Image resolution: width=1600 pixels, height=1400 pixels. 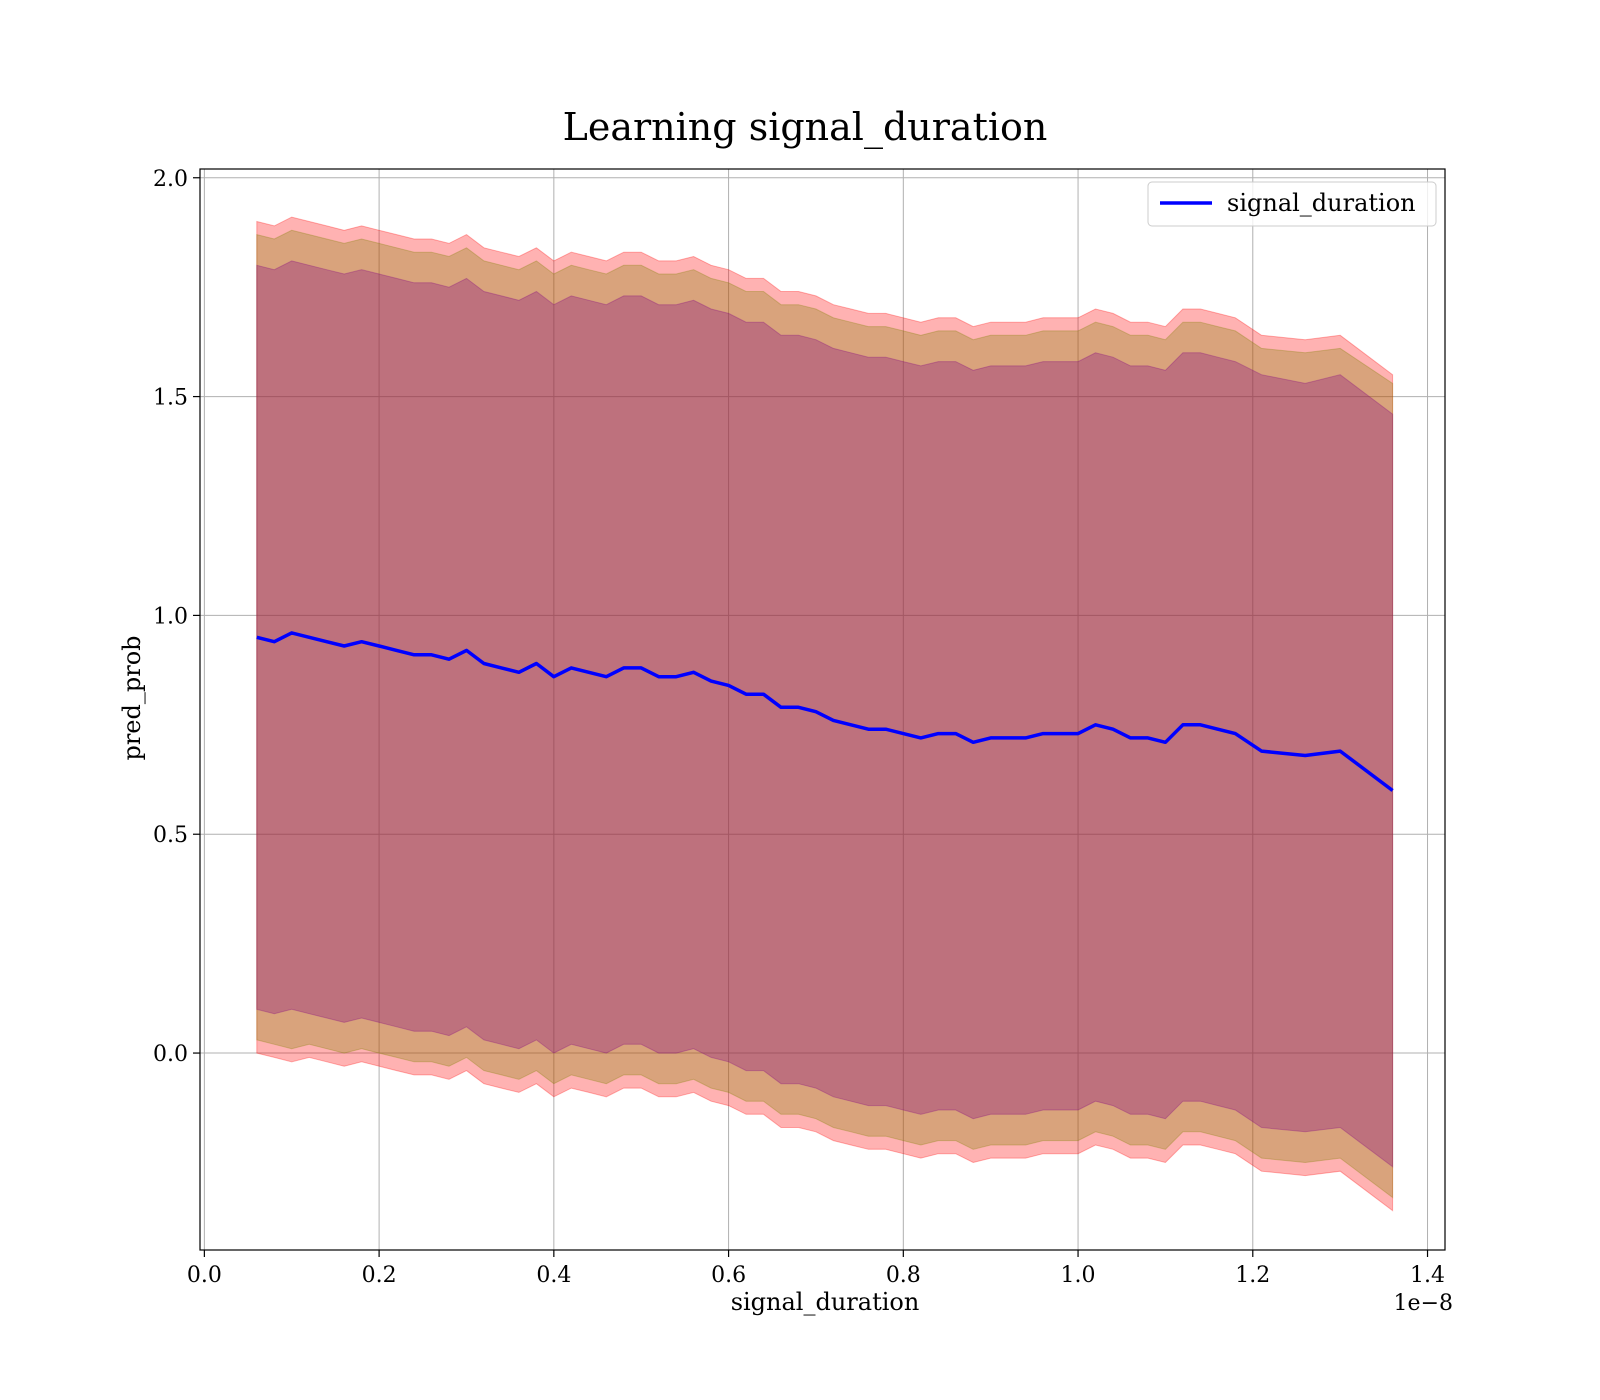 I want to click on y-axis: 0.0 0.5 1.0 1.5 2.0, so click(x=176, y=617).